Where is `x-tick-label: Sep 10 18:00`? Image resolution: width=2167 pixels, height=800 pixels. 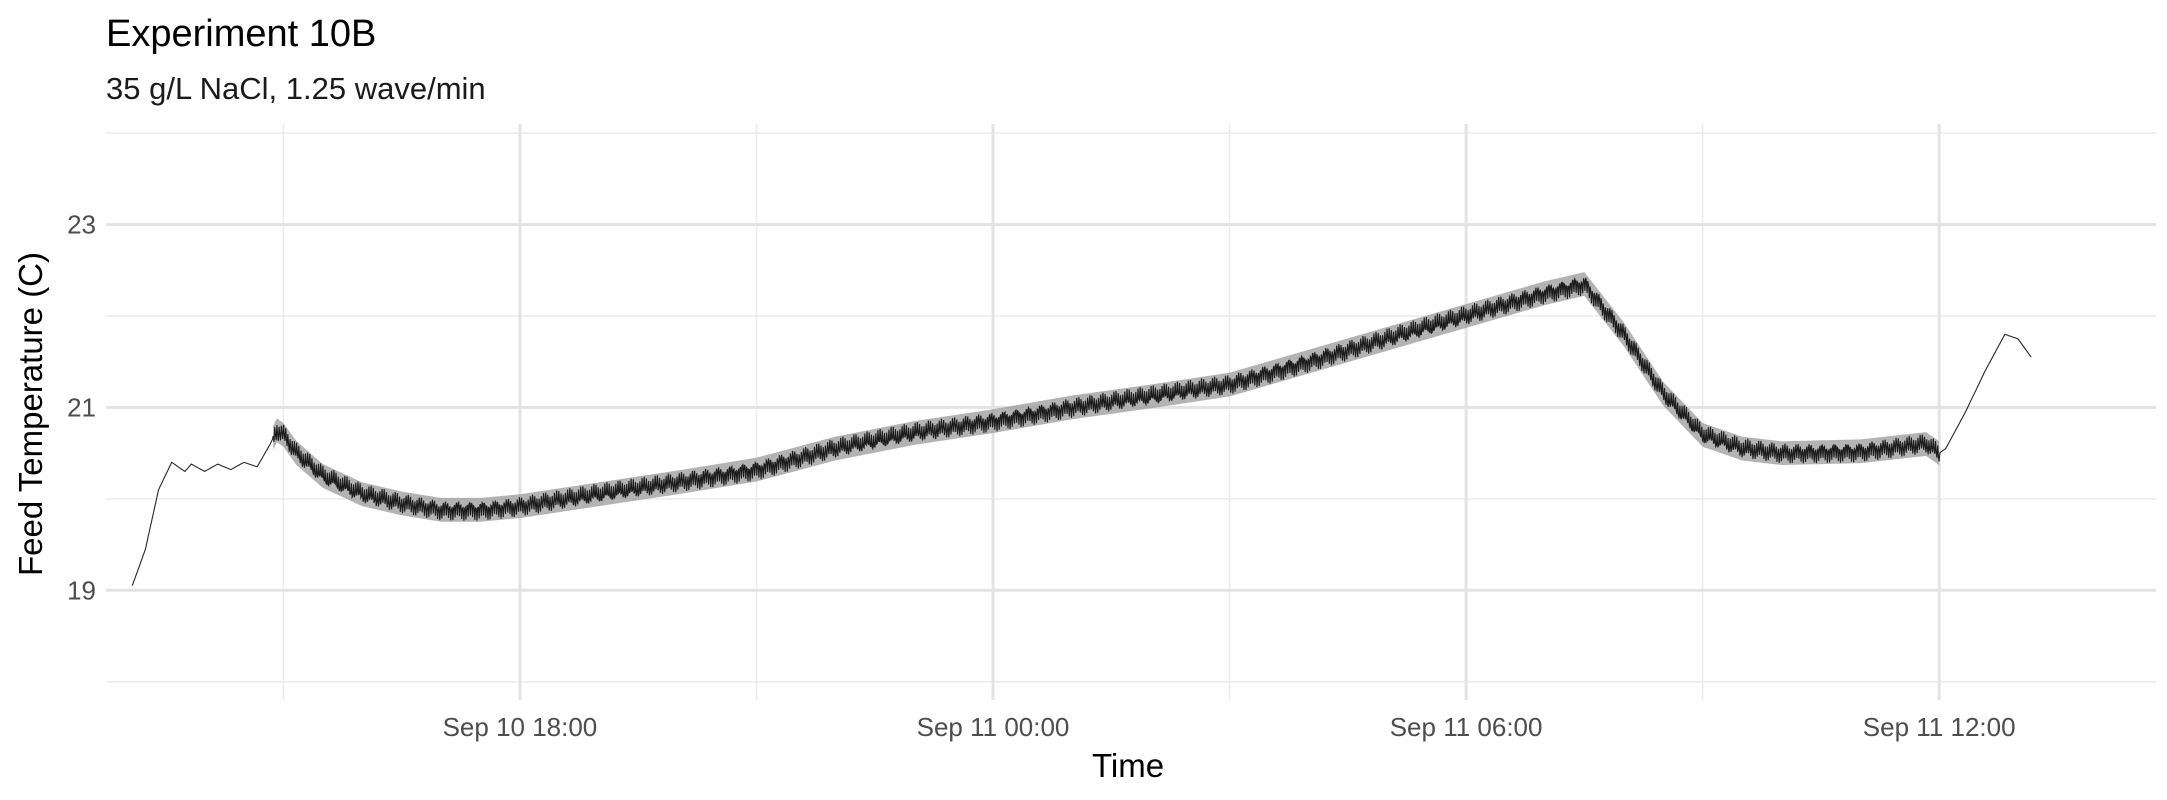
x-tick-label: Sep 10 18:00 is located at coordinates (520, 727).